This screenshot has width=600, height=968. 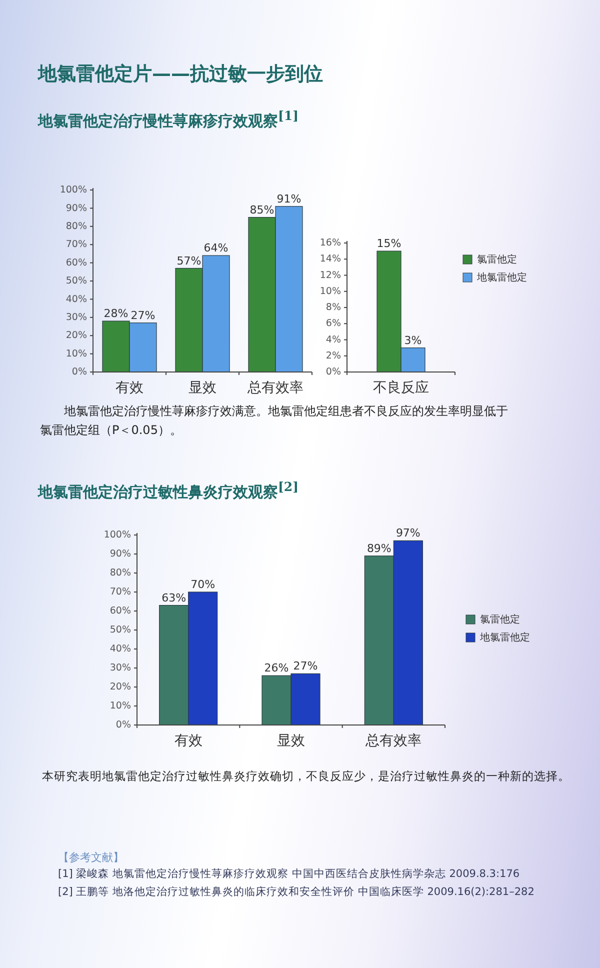 What do you see at coordinates (274, 421) in the screenshot?
I see `annotation: 地氯雷他定治疗慢性荨麻疹疗效满意。地氯雷他定组患者不良反应的发生率明显低于氯雷他定组（P＜0.05）。` at bounding box center [274, 421].